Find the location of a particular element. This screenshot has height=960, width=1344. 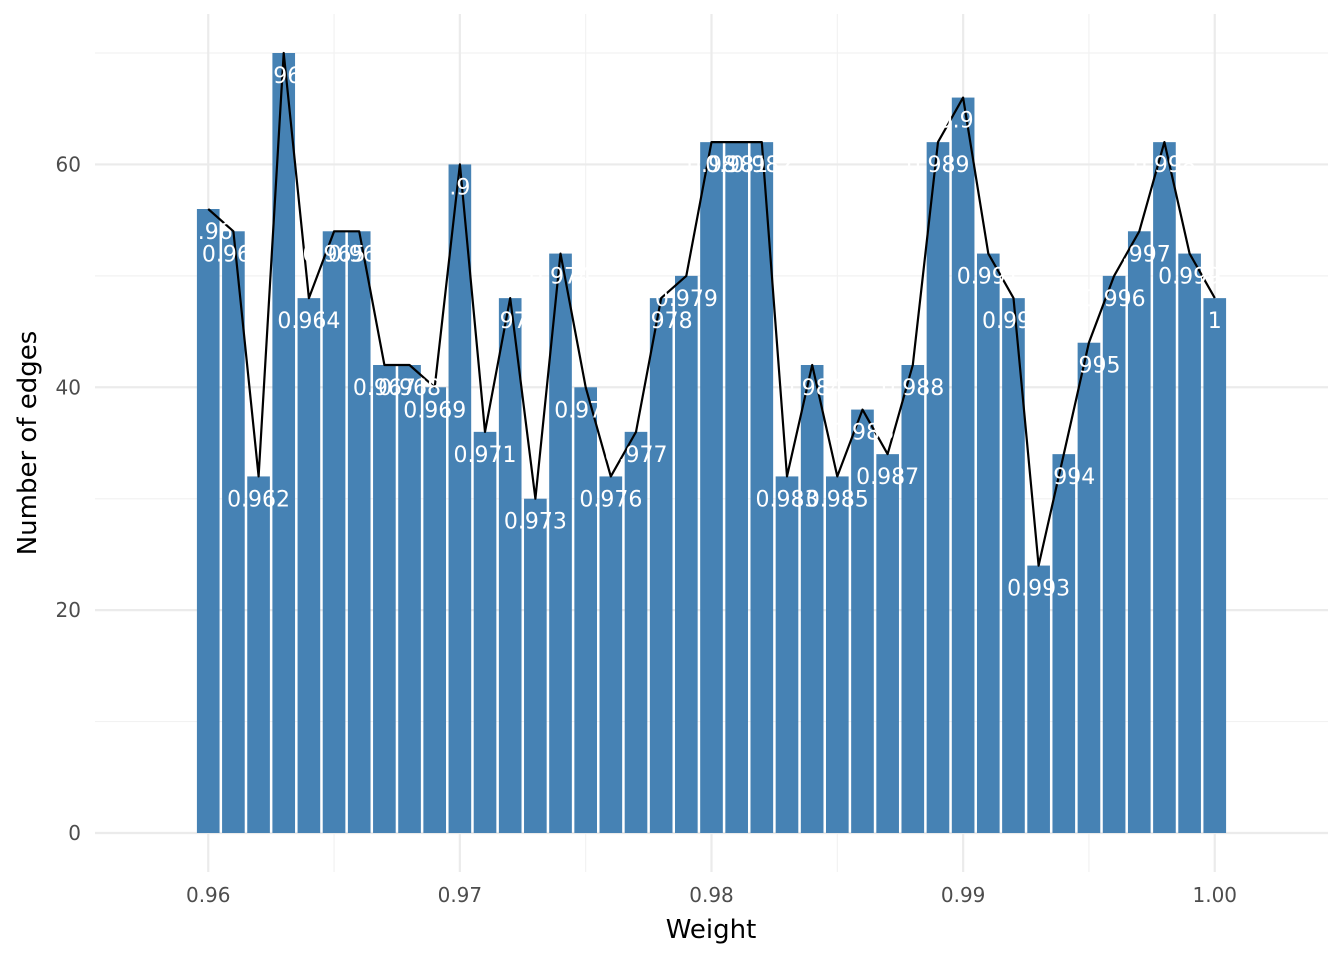

y-tick-label: 0 is located at coordinates (74, 833).